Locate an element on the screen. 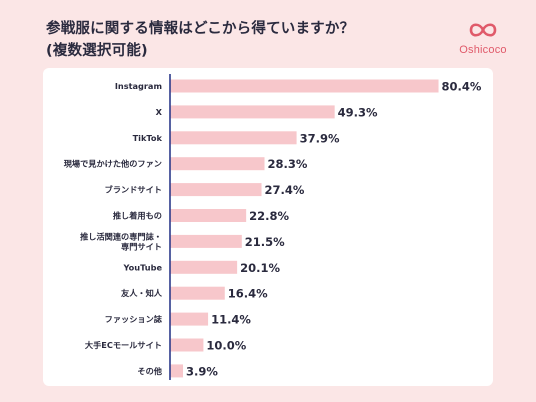  category-label: 専門サイト is located at coordinates (141, 246).